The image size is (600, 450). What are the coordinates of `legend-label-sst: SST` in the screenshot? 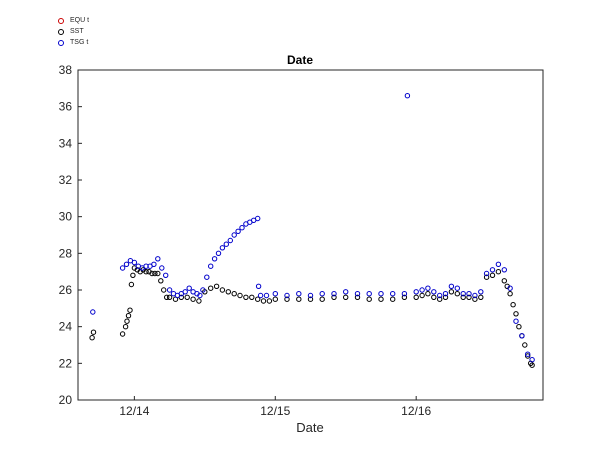 It's located at (77, 31).